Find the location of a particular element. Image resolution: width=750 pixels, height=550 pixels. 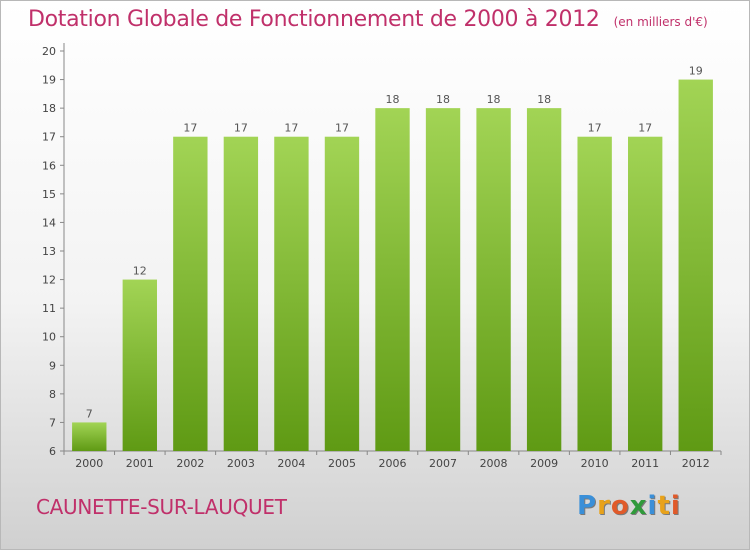

bar-2005 is located at coordinates (342, 293).